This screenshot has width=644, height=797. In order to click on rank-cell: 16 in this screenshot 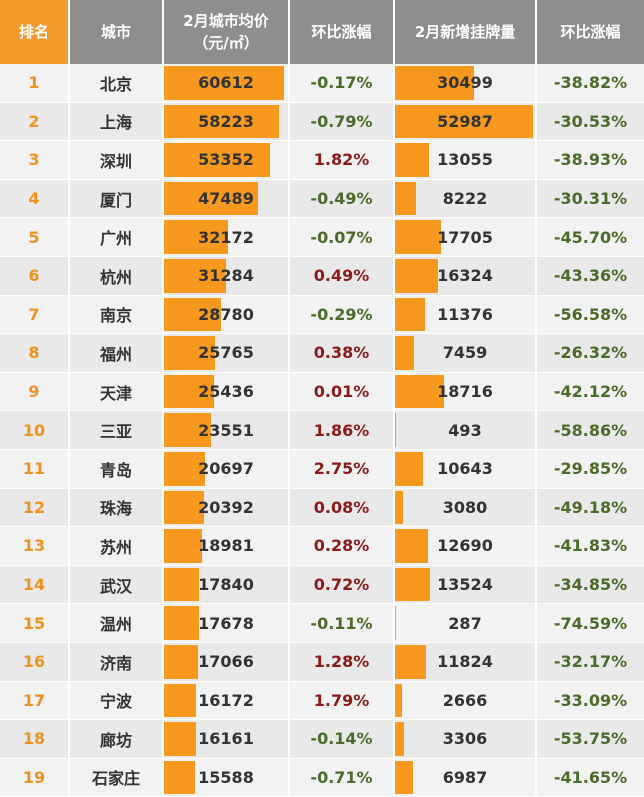, I will do `click(35, 662)`.